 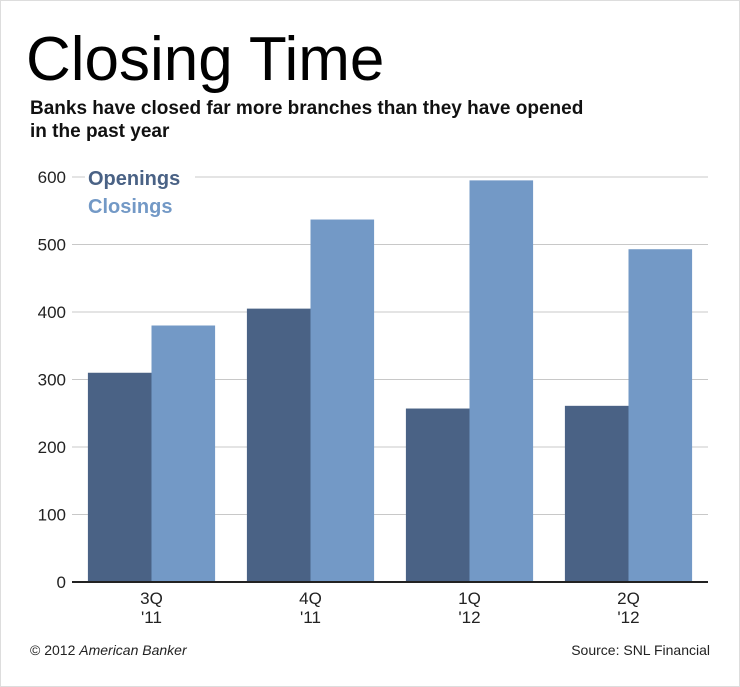 I want to click on y-tick-label: 300, so click(x=52, y=380).